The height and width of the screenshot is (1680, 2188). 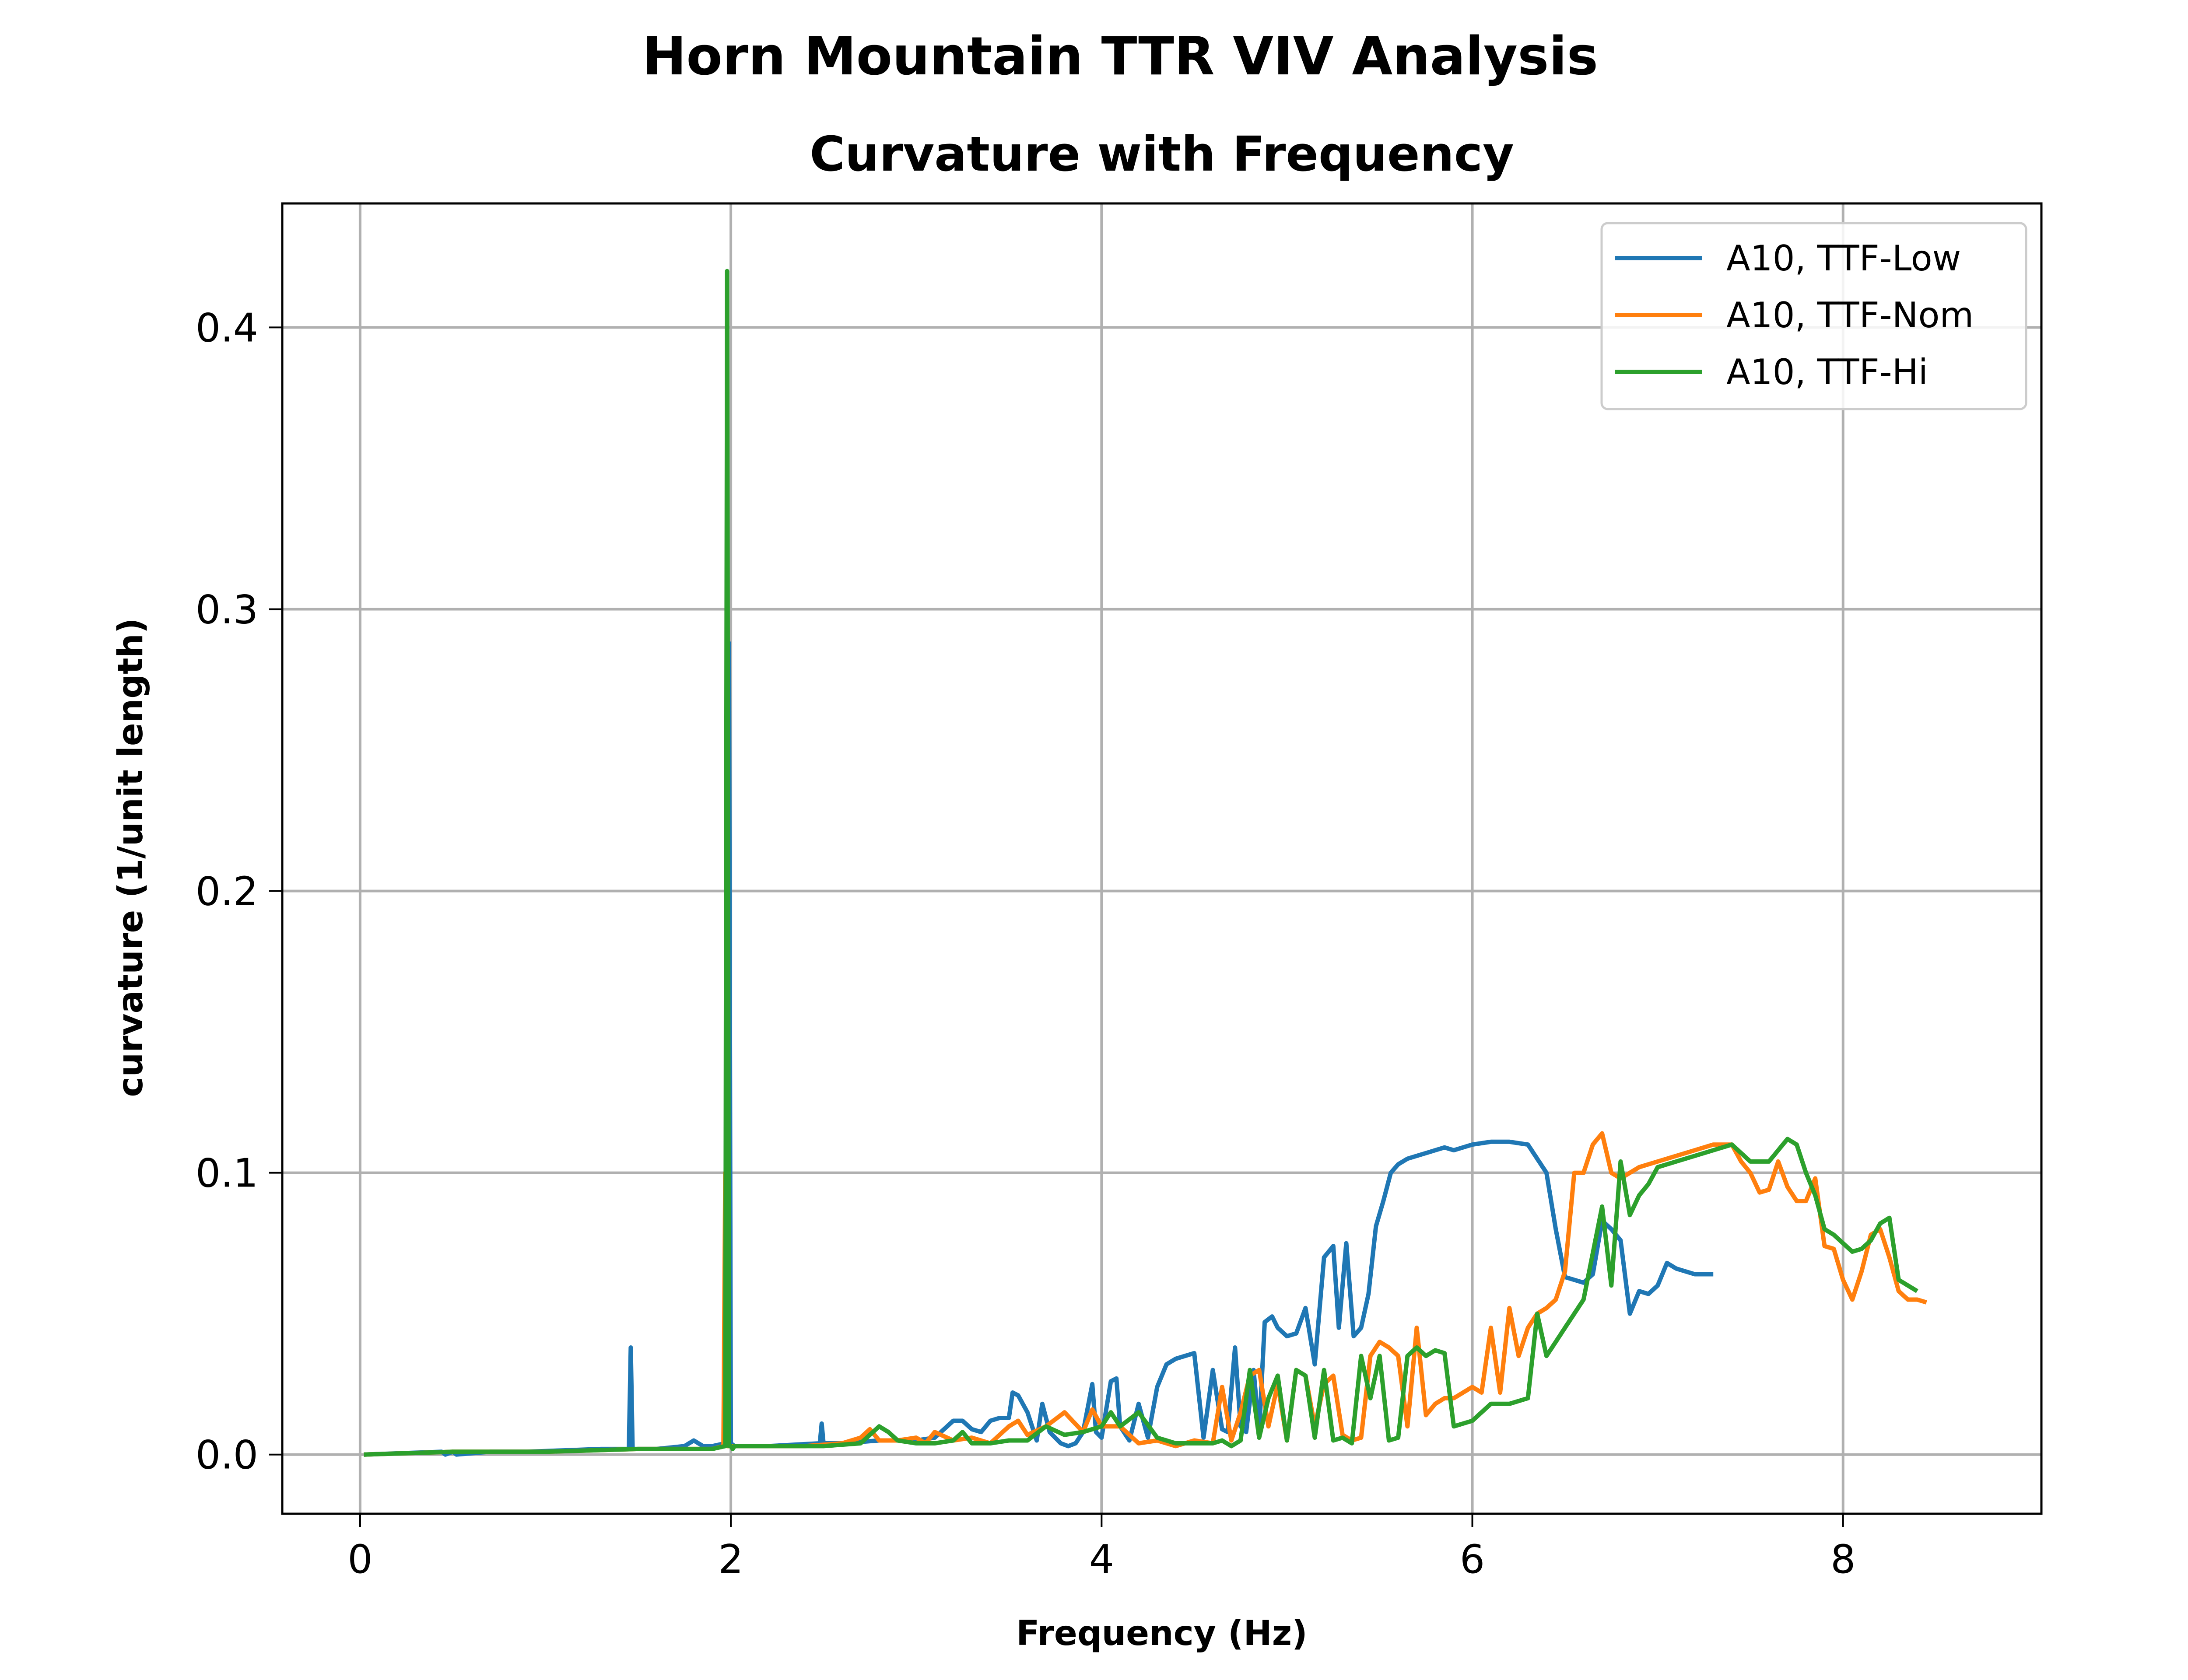 What do you see at coordinates (227, 610) in the screenshot?
I see `y-tick-label: 0.3` at bounding box center [227, 610].